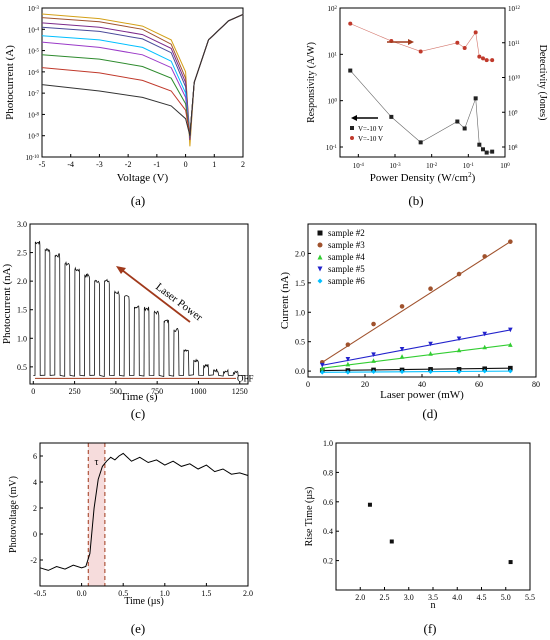 The image size is (550, 640). What do you see at coordinates (300, 342) in the screenshot?
I see `y-tick-label: 0.5` at bounding box center [300, 342].